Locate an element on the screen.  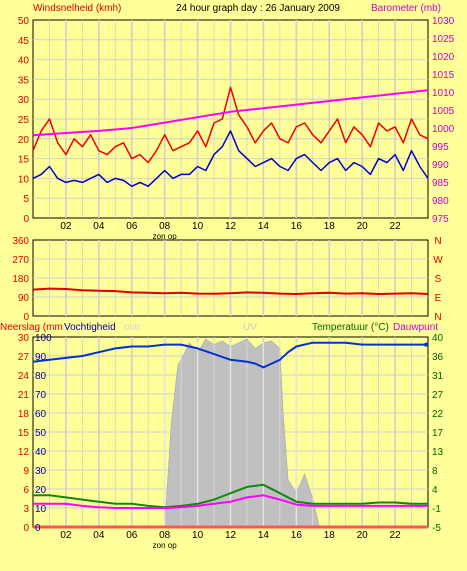
barometer-ytick-3: 990 is located at coordinates (440, 165).